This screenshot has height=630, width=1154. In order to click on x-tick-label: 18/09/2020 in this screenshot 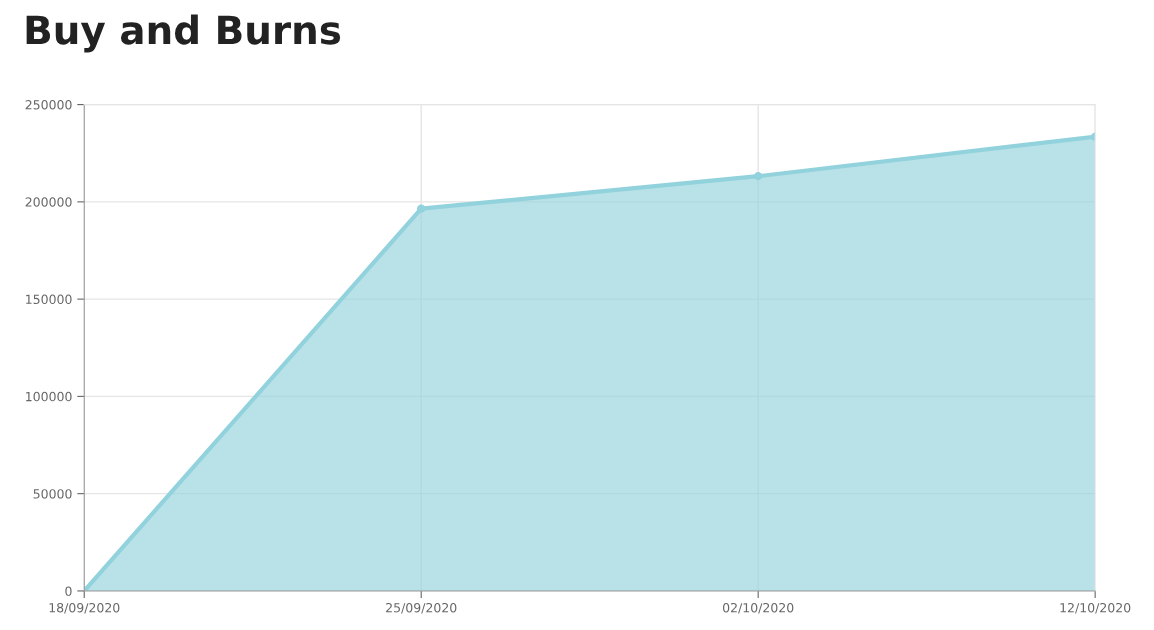, I will do `click(84, 608)`.